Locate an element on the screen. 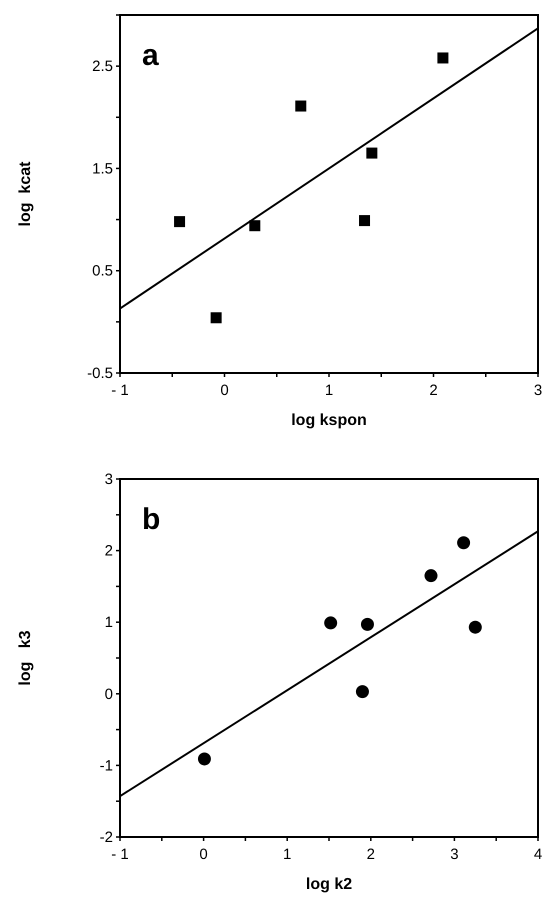 The image size is (543, 912). y-tick-label: 1.5 is located at coordinates (102, 169).